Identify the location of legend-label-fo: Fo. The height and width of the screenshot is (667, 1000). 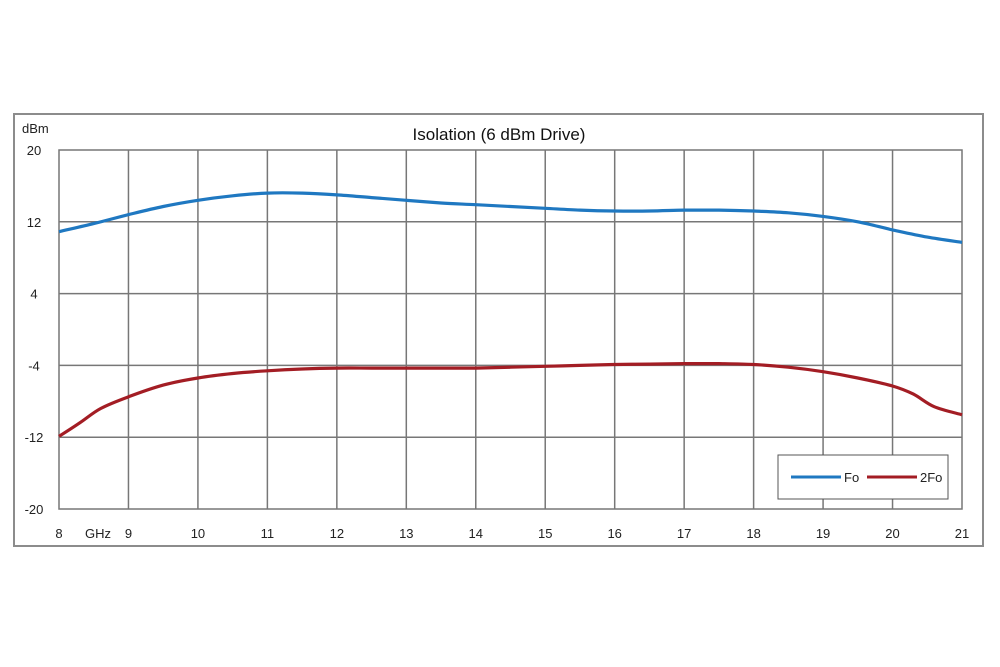
(851, 477).